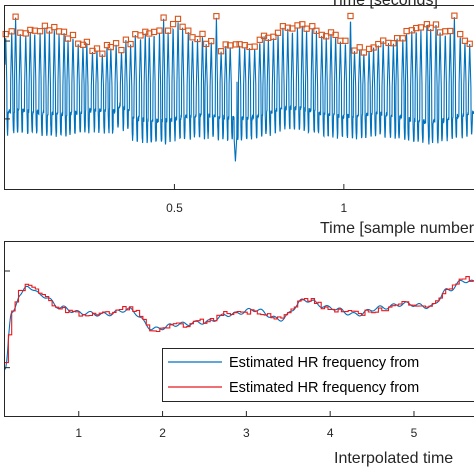  I want to click on bottom-x-tick-label: 3, so click(246, 433).